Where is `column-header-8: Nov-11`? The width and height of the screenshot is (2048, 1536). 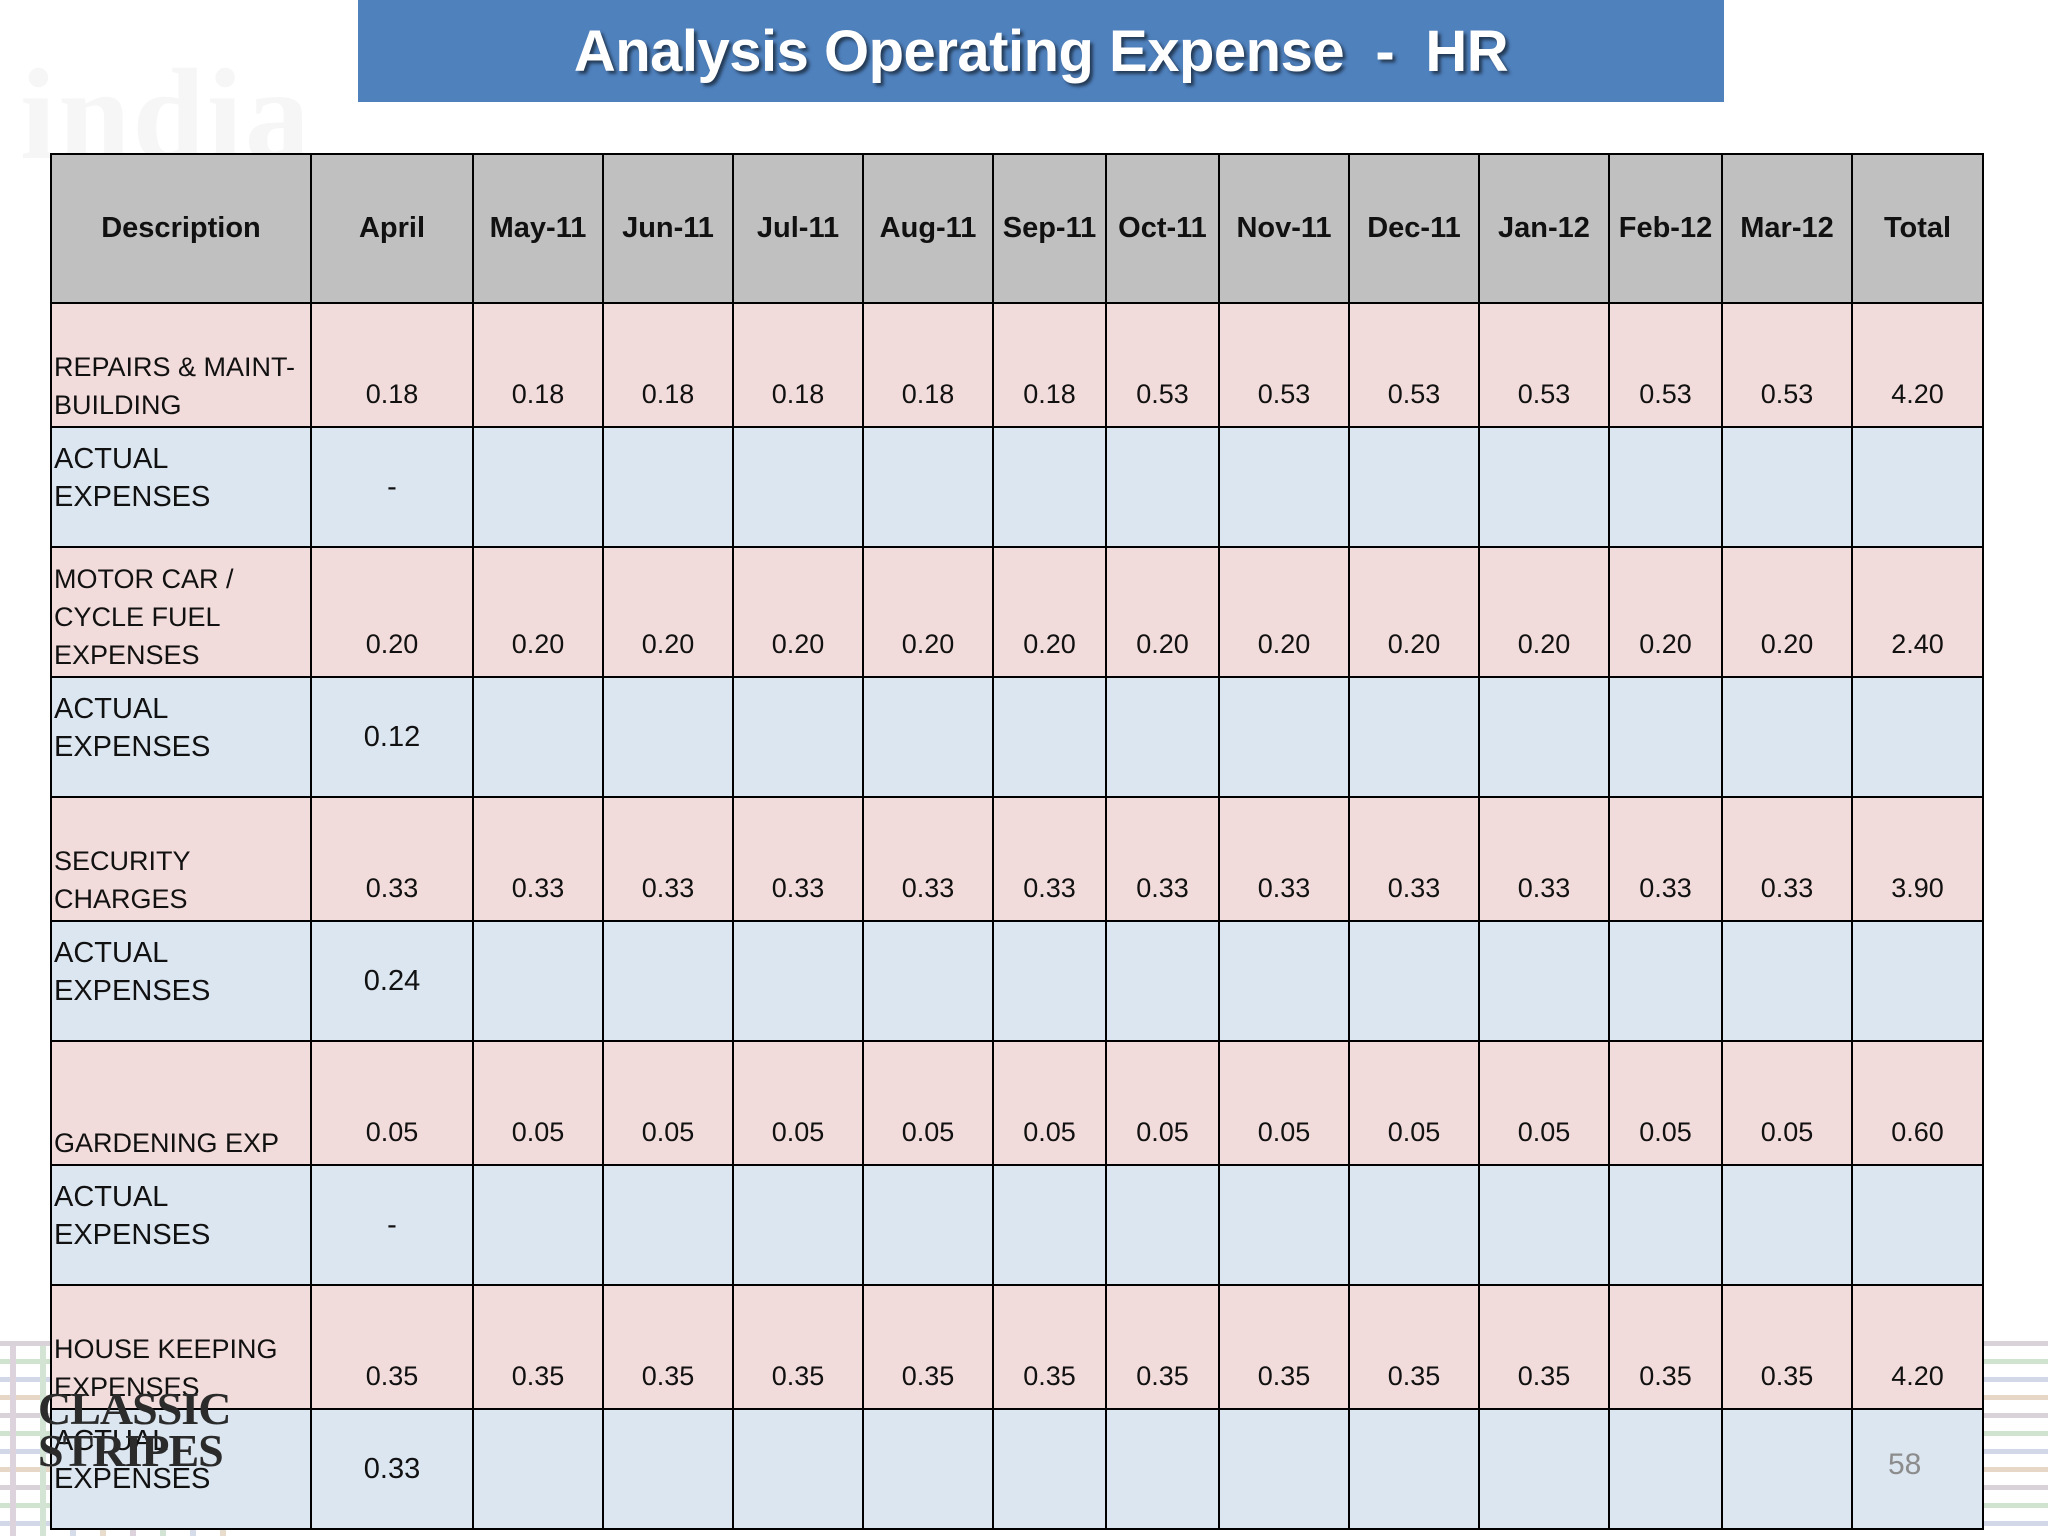
column-header-8: Nov-11 is located at coordinates (1284, 228).